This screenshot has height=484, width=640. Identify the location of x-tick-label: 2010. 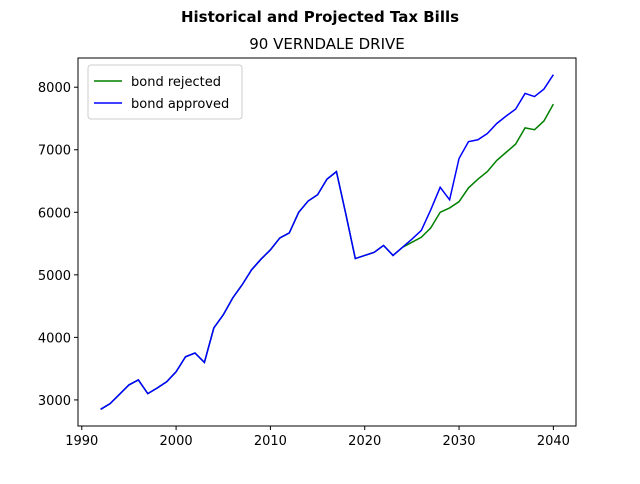
(270, 441).